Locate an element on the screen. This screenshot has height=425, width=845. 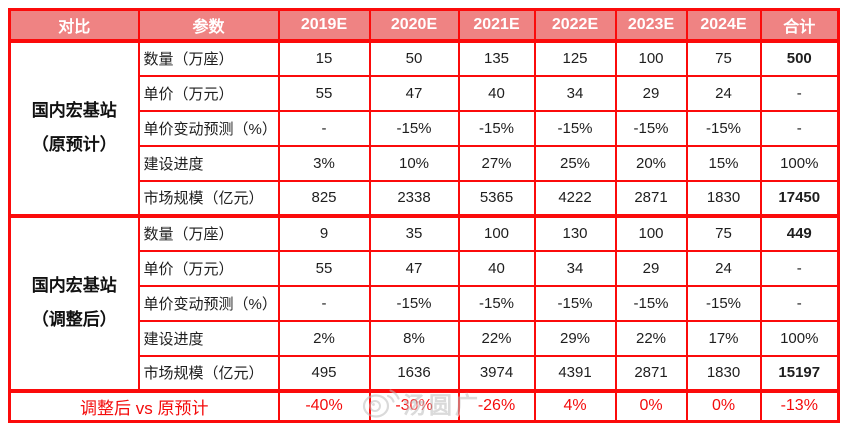
value-cell: 25% is located at coordinates (575, 163).